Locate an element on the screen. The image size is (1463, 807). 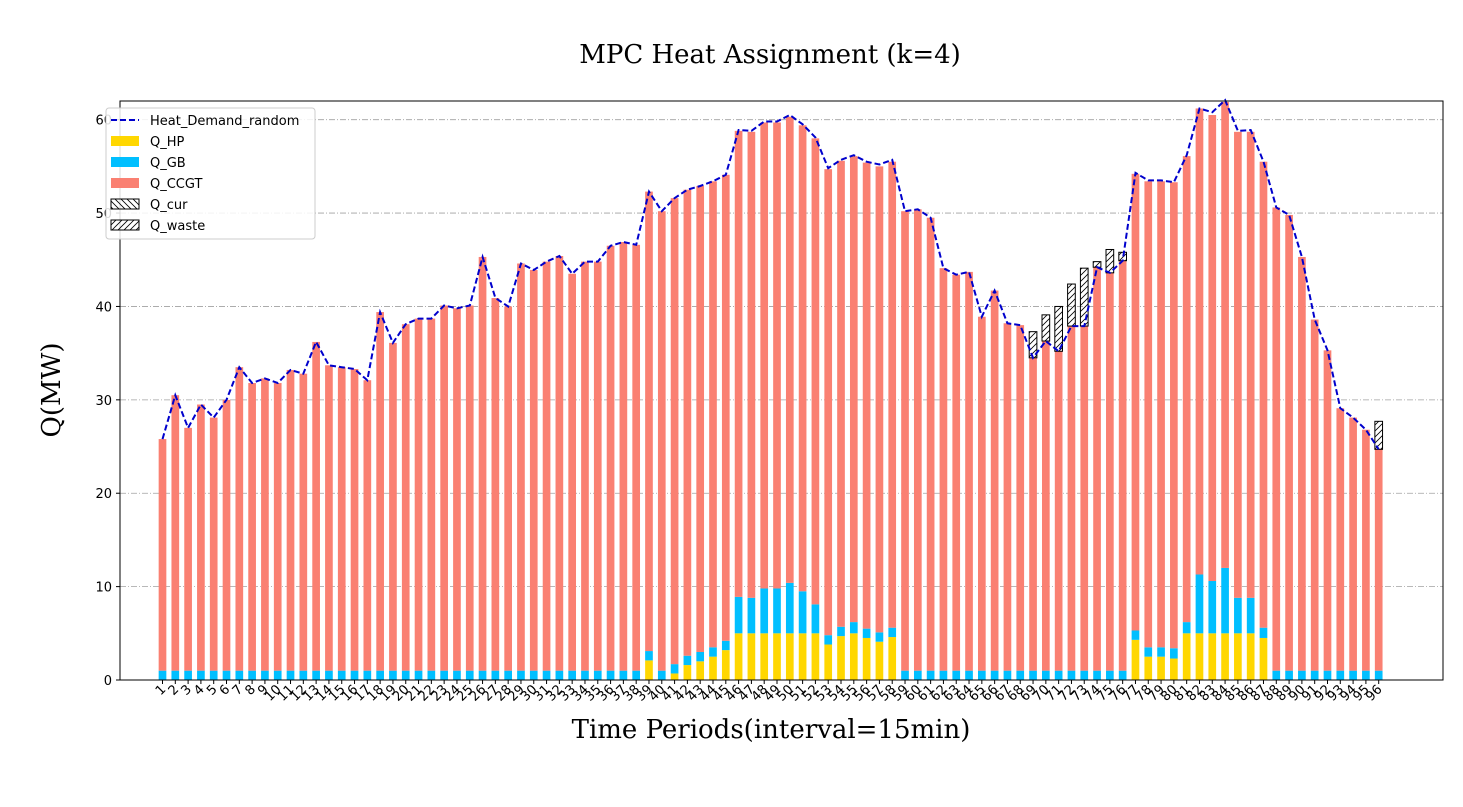
legend-label: Heat_Demand_random is located at coordinates (224, 121).